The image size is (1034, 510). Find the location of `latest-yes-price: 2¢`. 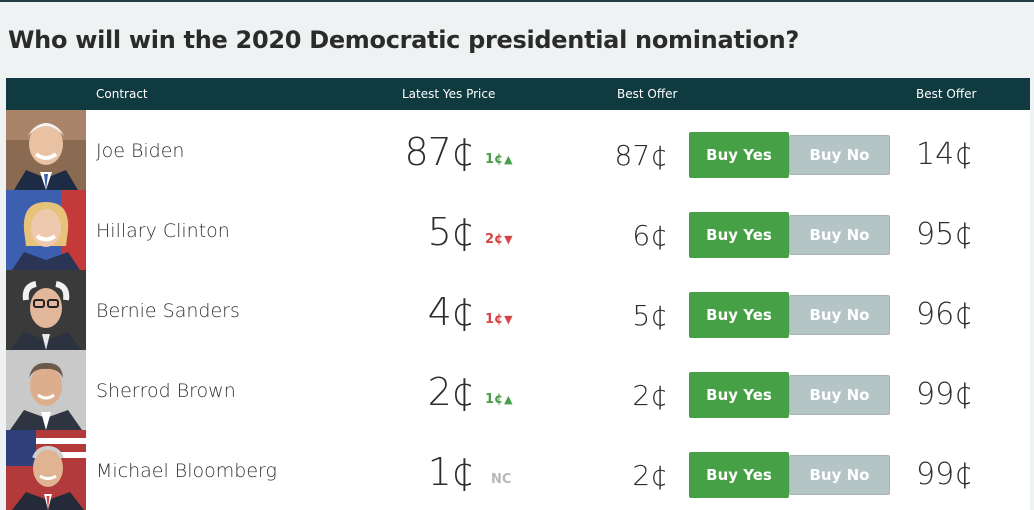

latest-yes-price: 2¢ is located at coordinates (451, 392).